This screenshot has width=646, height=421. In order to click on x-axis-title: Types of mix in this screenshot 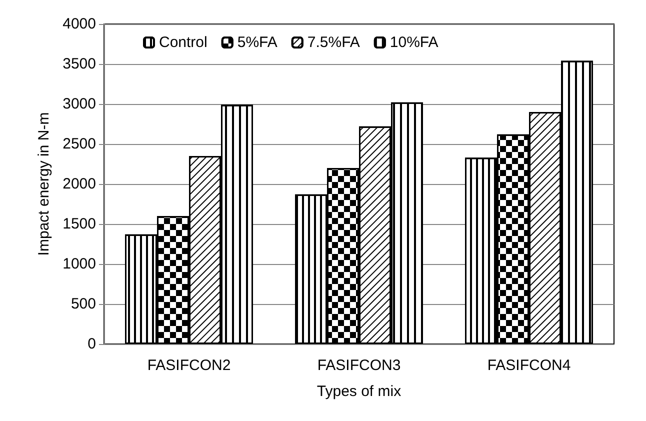, I will do `click(359, 391)`.